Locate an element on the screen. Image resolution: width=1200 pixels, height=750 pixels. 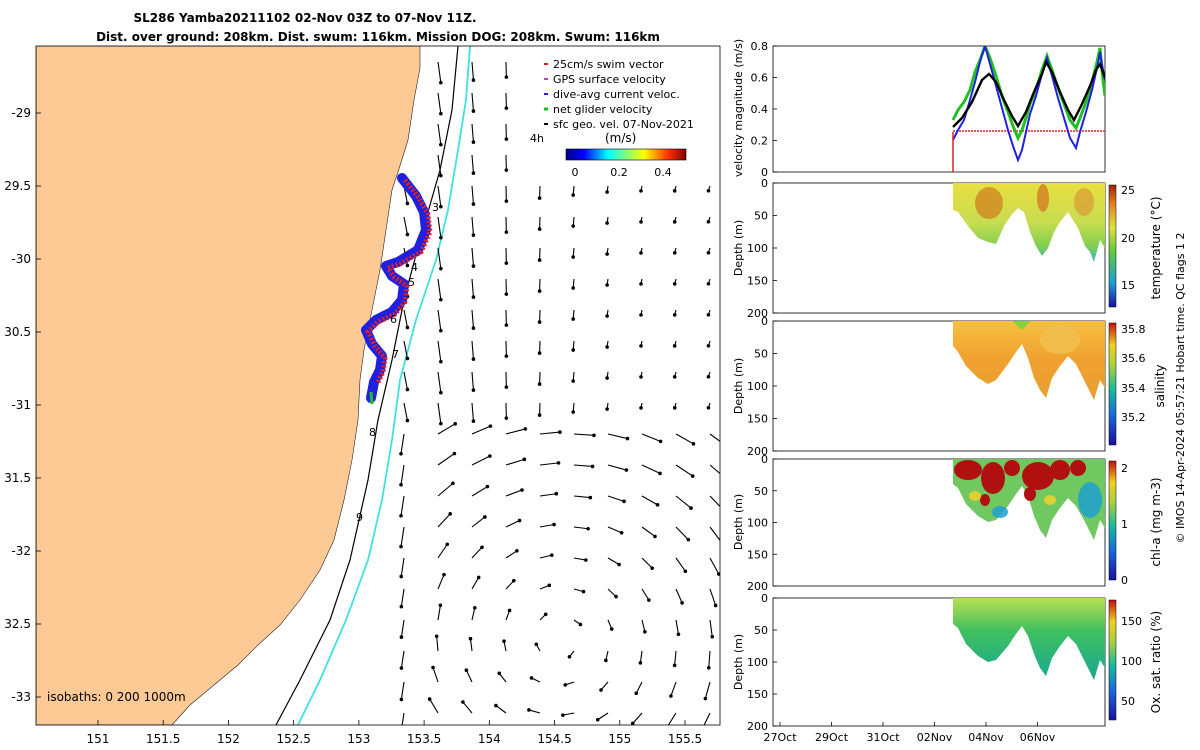
map-x-tick-label: 152 is located at coordinates (228, 739).